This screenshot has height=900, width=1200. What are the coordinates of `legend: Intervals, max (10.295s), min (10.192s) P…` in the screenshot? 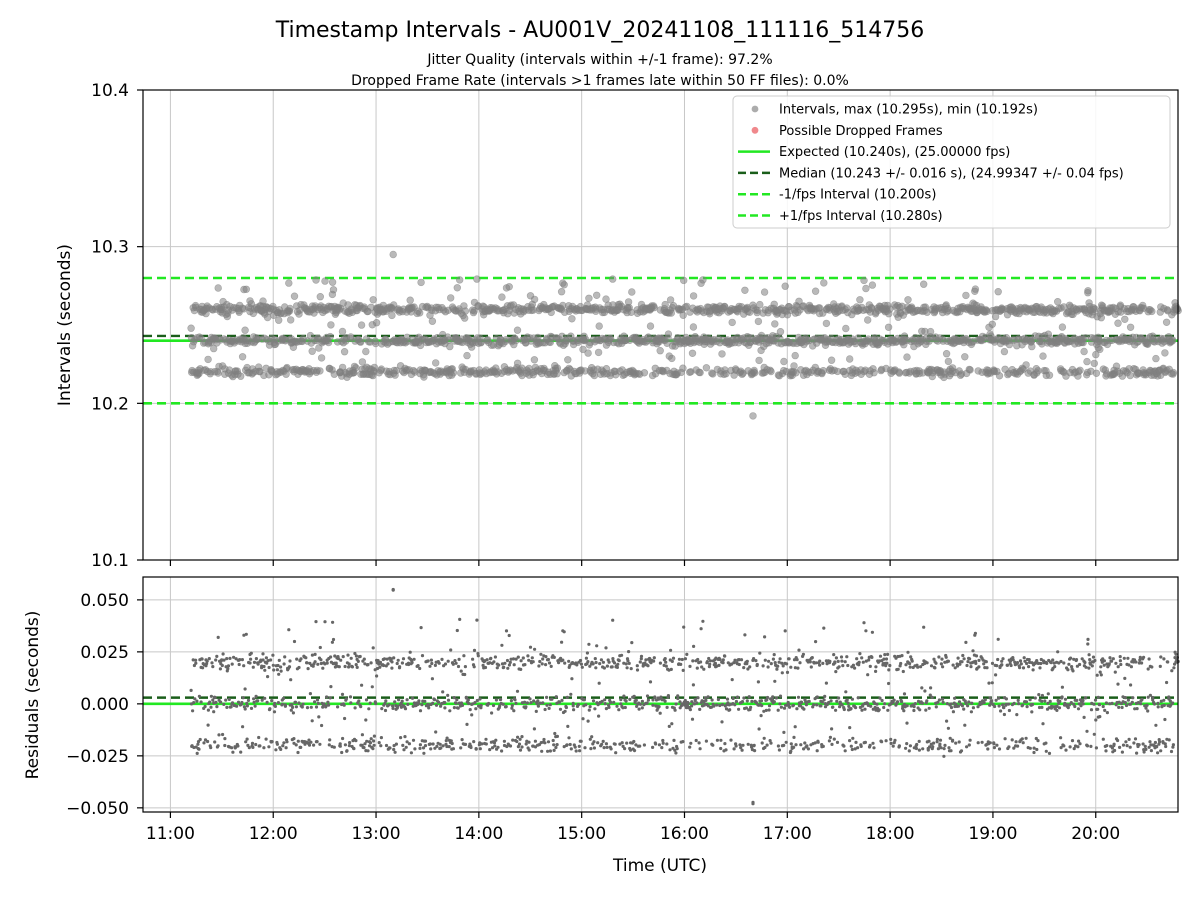 It's located at (951, 162).